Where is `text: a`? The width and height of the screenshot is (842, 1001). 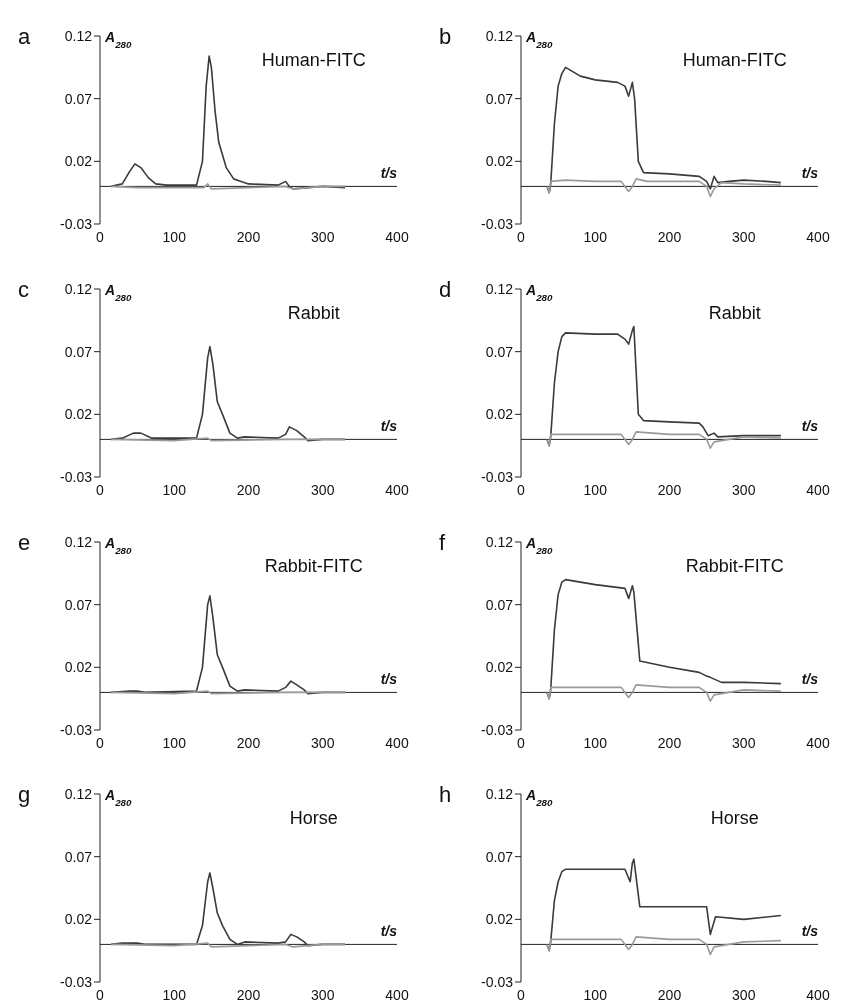
text: a is located at coordinates (24, 36).